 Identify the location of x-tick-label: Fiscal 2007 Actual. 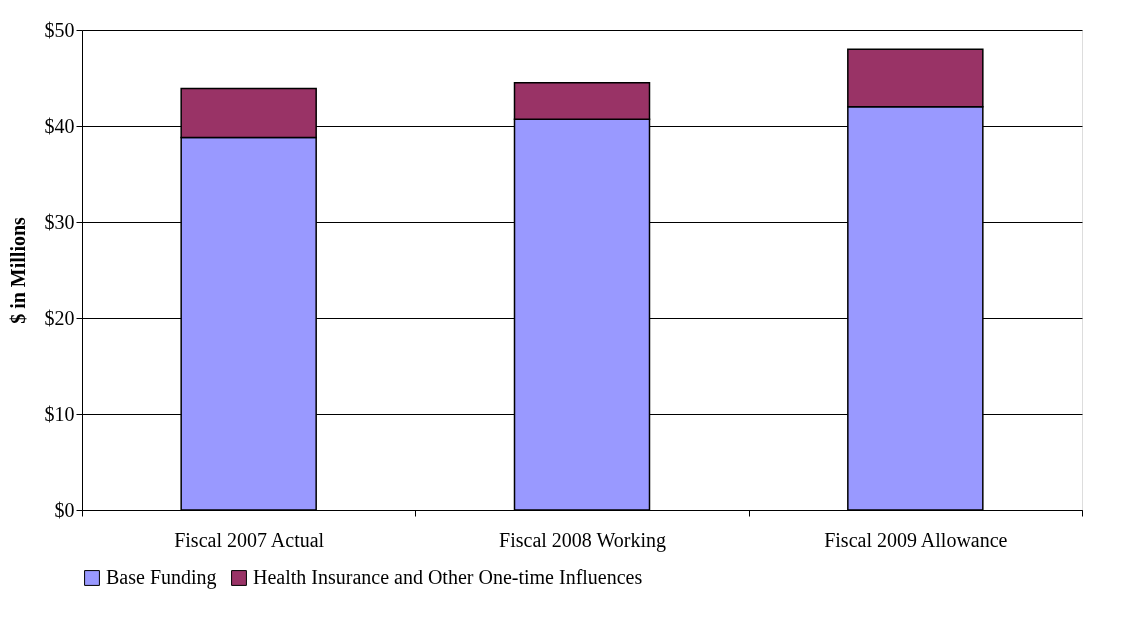
(249, 539).